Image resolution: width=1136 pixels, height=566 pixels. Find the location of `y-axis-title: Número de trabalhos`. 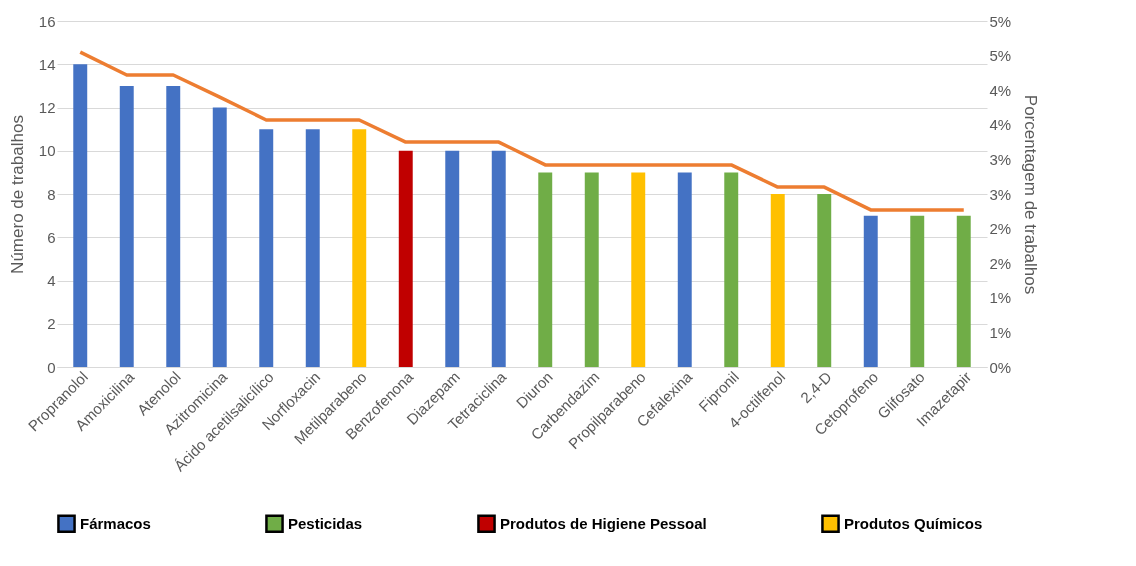

y-axis-title: Número de trabalhos is located at coordinates (17, 194).